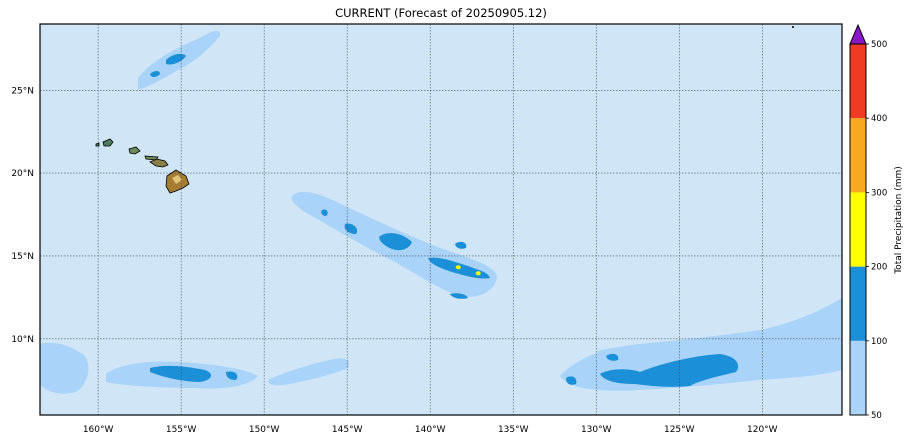 The height and width of the screenshot is (442, 915). I want to click on hawaii-peak-shading, so click(177, 179).